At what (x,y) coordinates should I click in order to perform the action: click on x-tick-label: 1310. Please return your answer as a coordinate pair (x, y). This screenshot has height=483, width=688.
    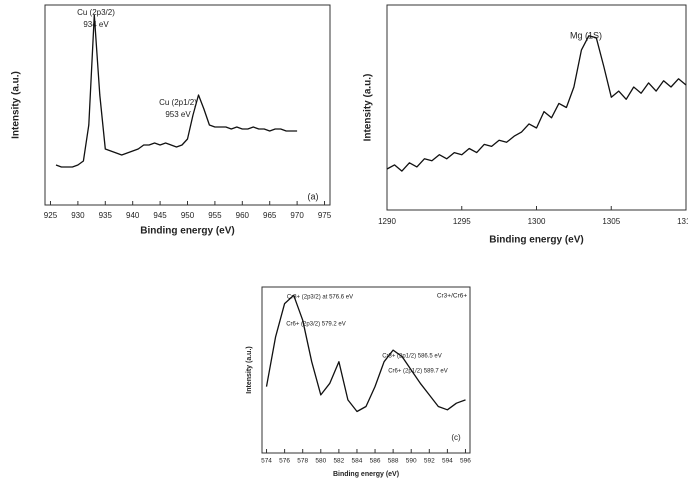
    Looking at the image, I should click on (682, 221).